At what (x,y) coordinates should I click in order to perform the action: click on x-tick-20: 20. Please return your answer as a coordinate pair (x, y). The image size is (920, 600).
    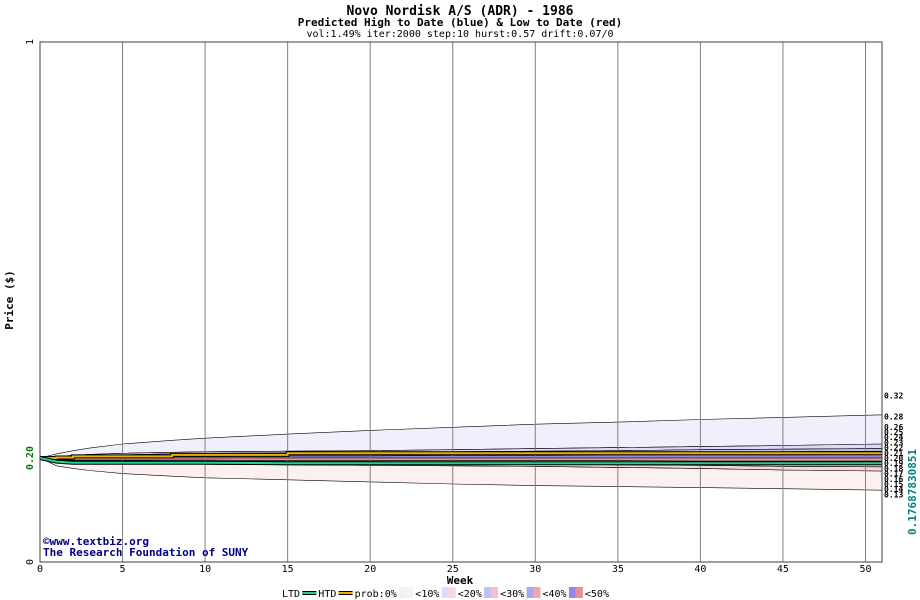
    Looking at the image, I should click on (370, 569).